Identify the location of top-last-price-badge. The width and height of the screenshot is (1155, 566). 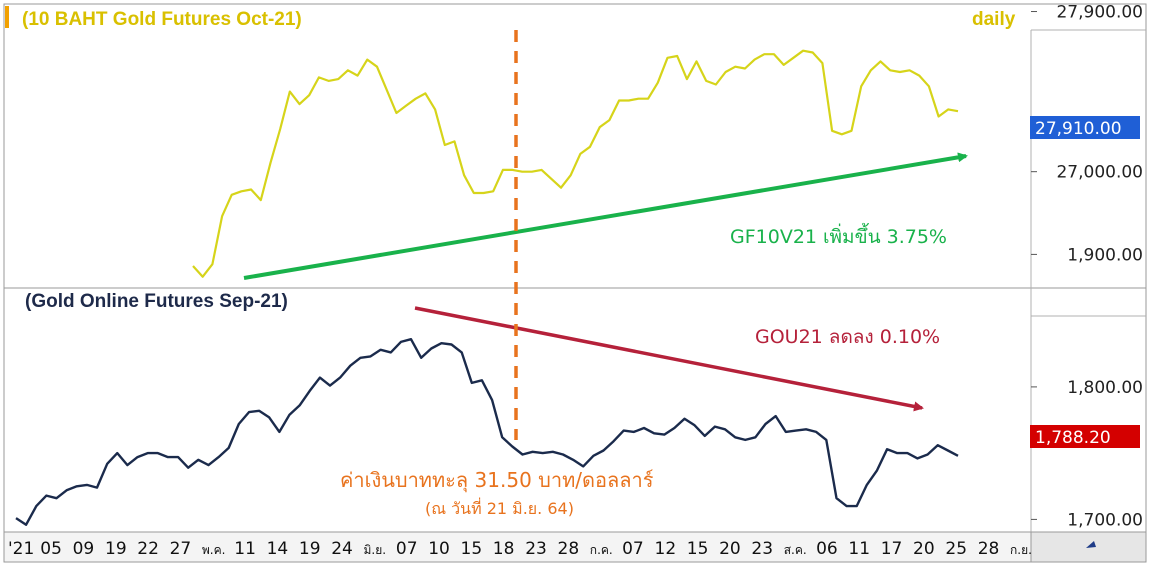
(1085, 127).